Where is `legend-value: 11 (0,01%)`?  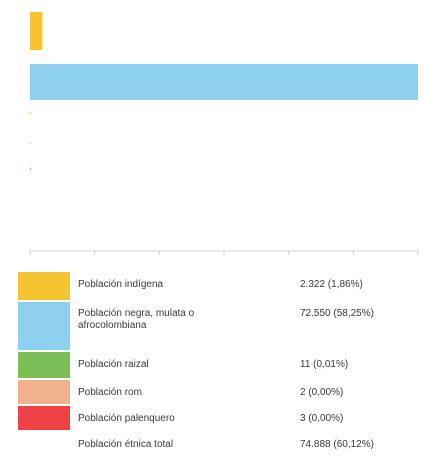
legend-value: 11 (0,01%) is located at coordinates (324, 364).